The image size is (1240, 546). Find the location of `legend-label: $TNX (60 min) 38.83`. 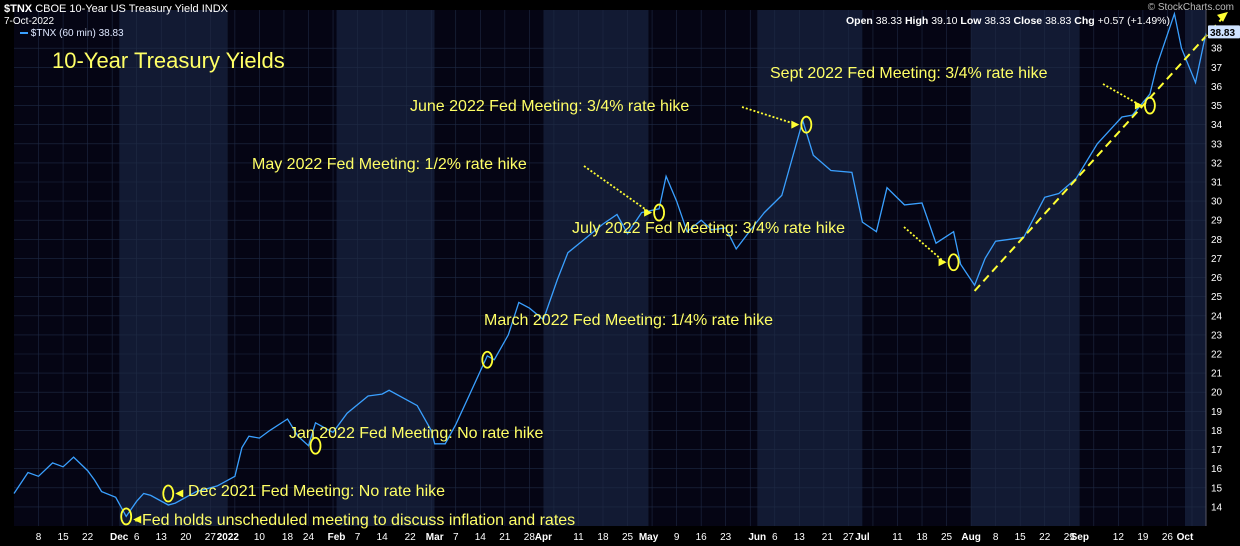

legend-label: $TNX (60 min) 38.83 is located at coordinates (77, 33).